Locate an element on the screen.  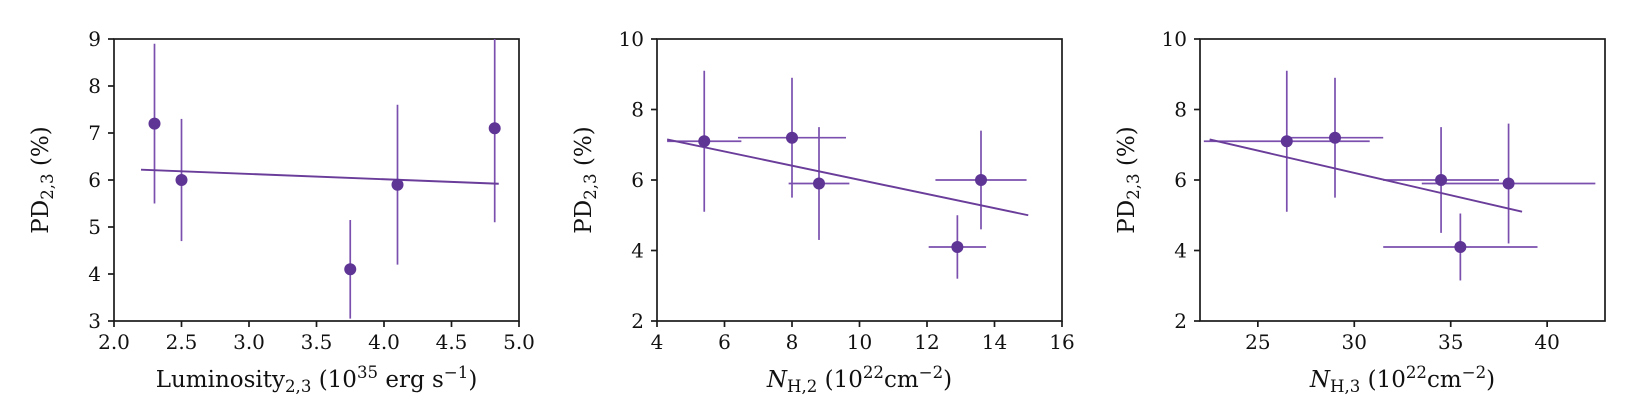
x-axis-label: NH,3 (1022cm−2) is located at coordinates (1402, 379).